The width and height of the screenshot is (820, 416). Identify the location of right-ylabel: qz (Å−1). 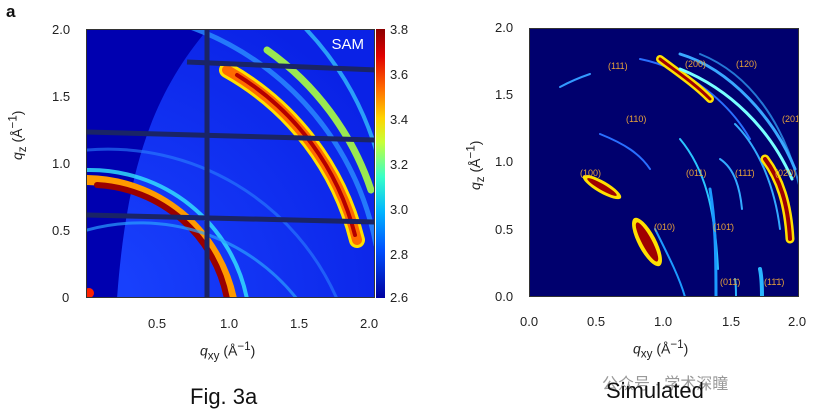
(475, 165).